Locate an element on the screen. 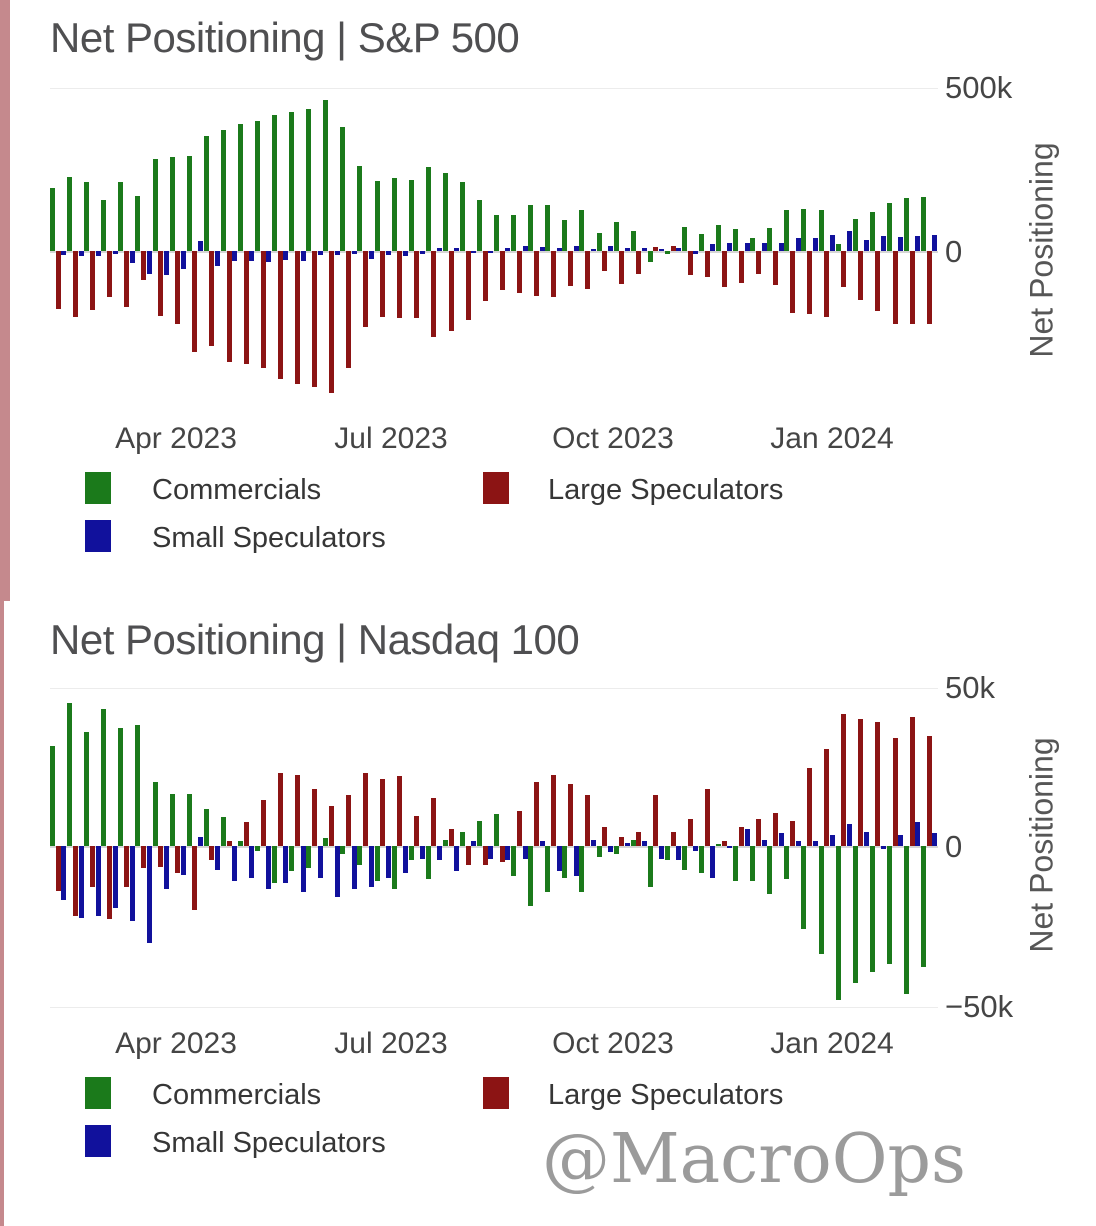 This screenshot has height=1226, width=1096. chart1-ytick-0: 0 is located at coordinates (954, 251).